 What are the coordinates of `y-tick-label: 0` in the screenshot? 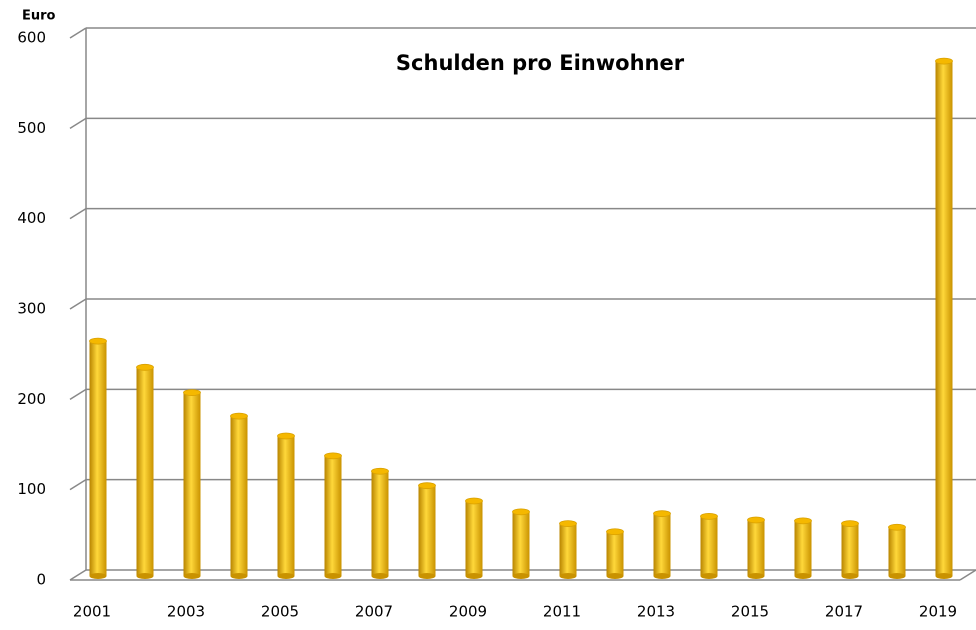 It's located at (41, 580).